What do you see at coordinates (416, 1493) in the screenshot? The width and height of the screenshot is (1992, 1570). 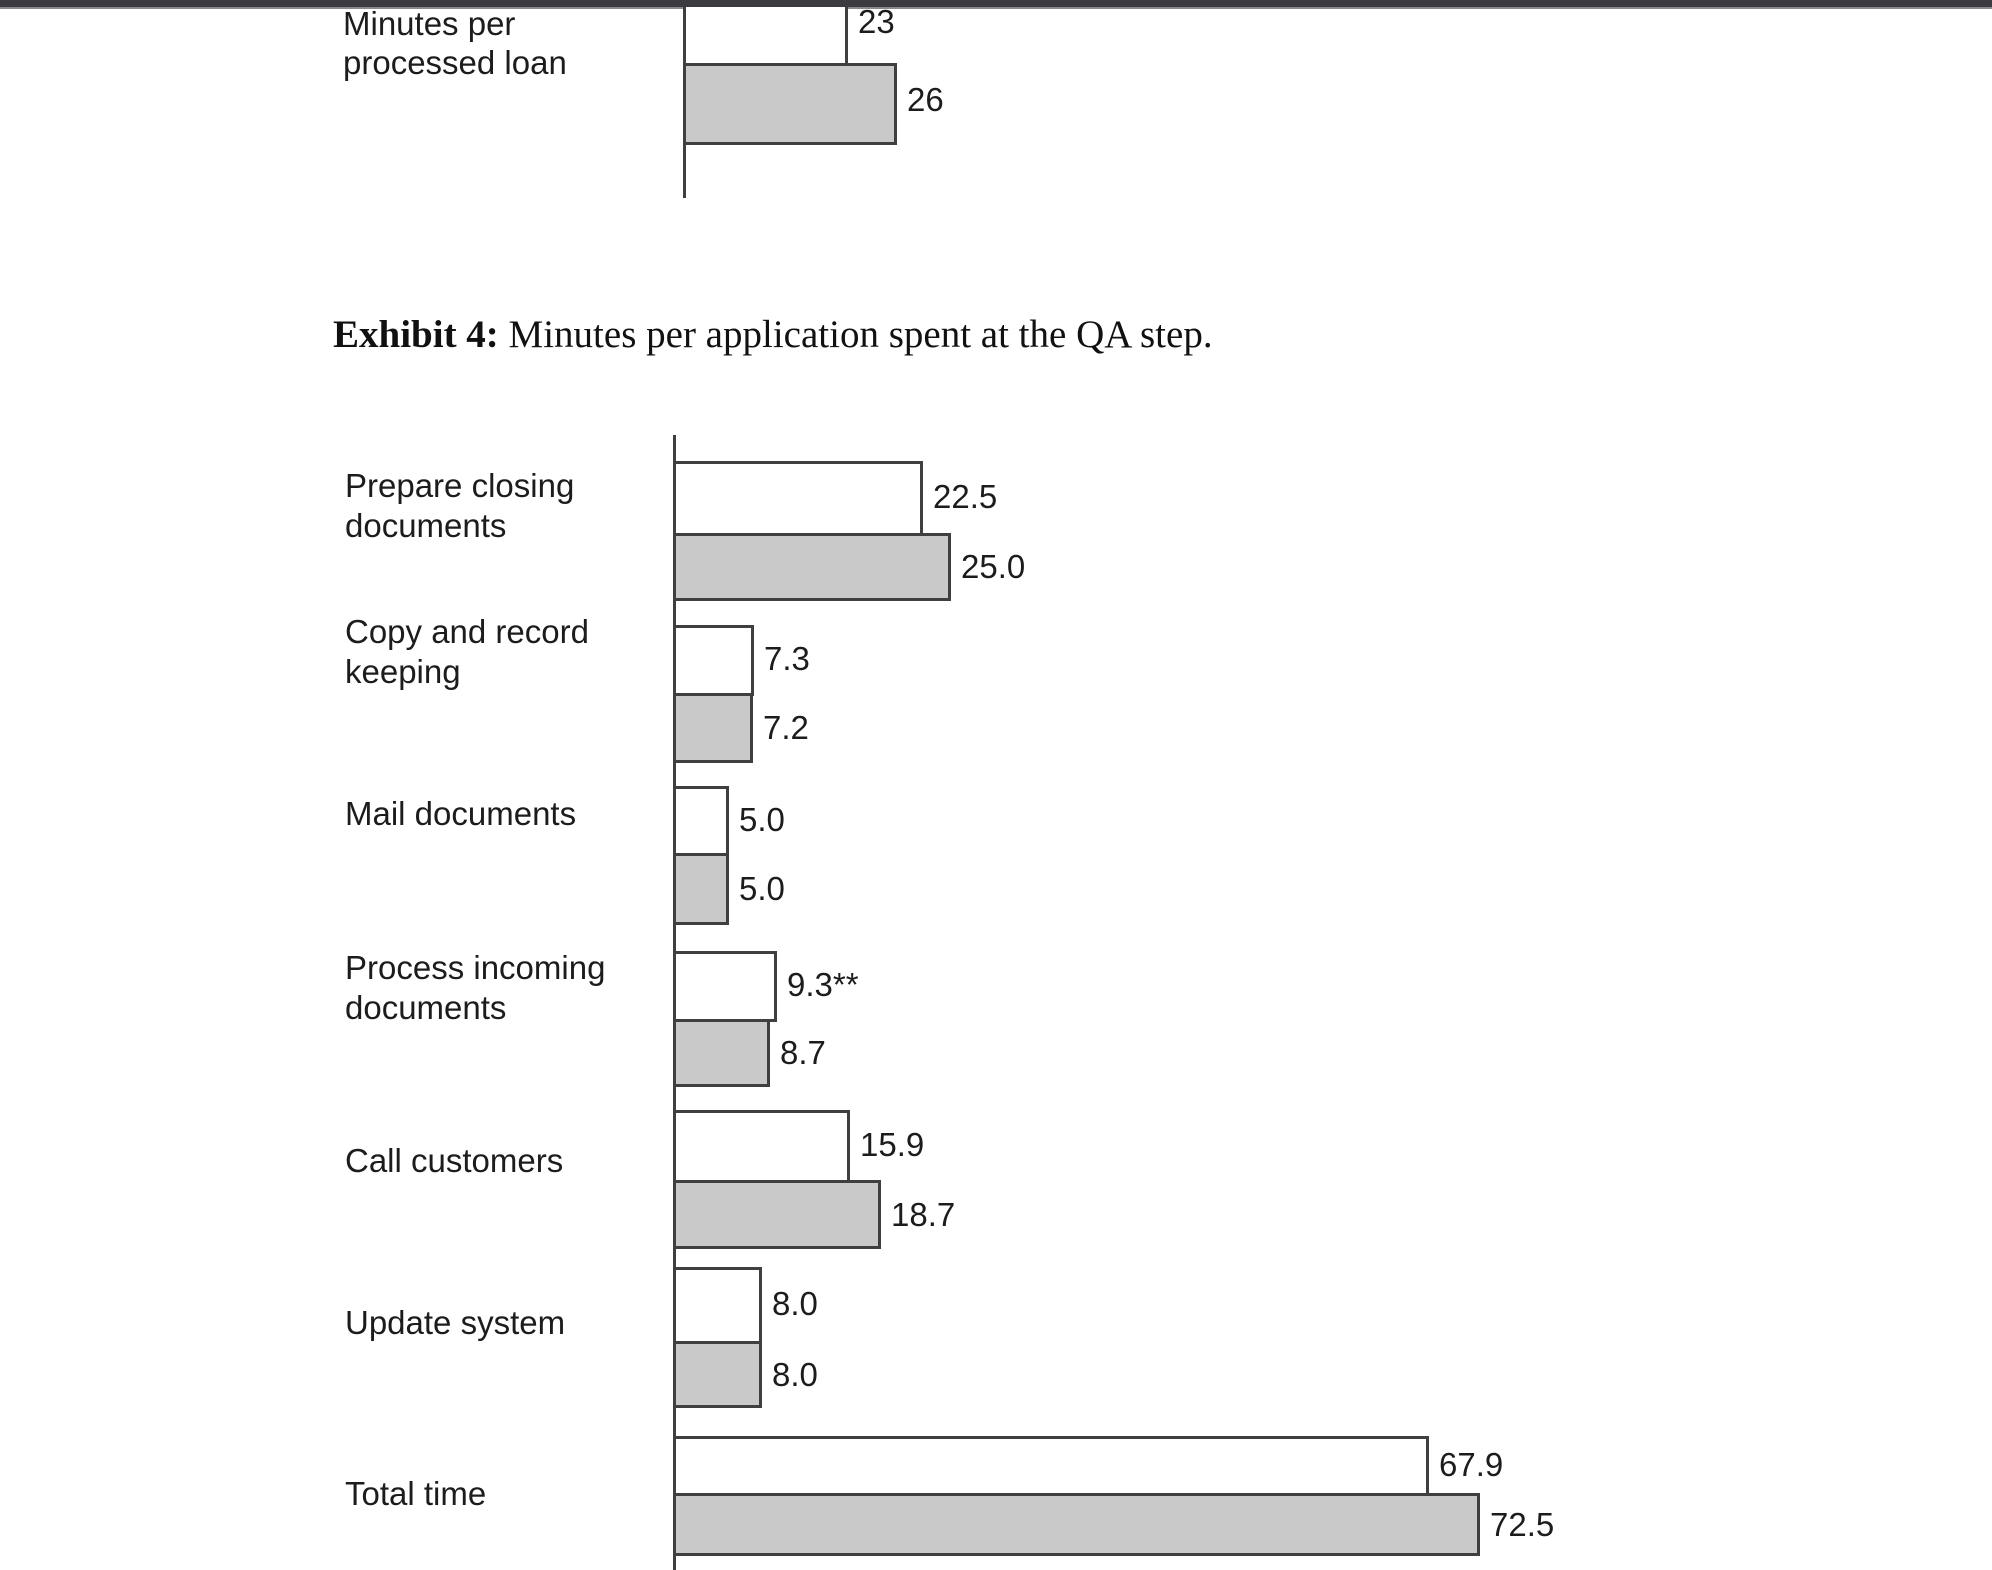 I see `category-label: Total time` at bounding box center [416, 1493].